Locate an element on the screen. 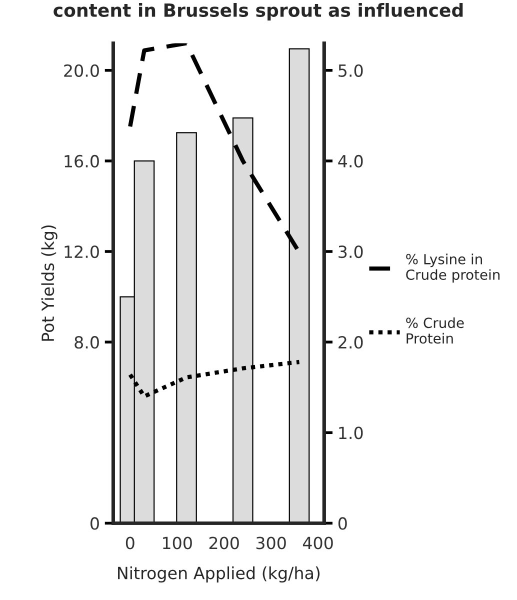  y-tick-label: 8.0 is located at coordinates (86, 342).